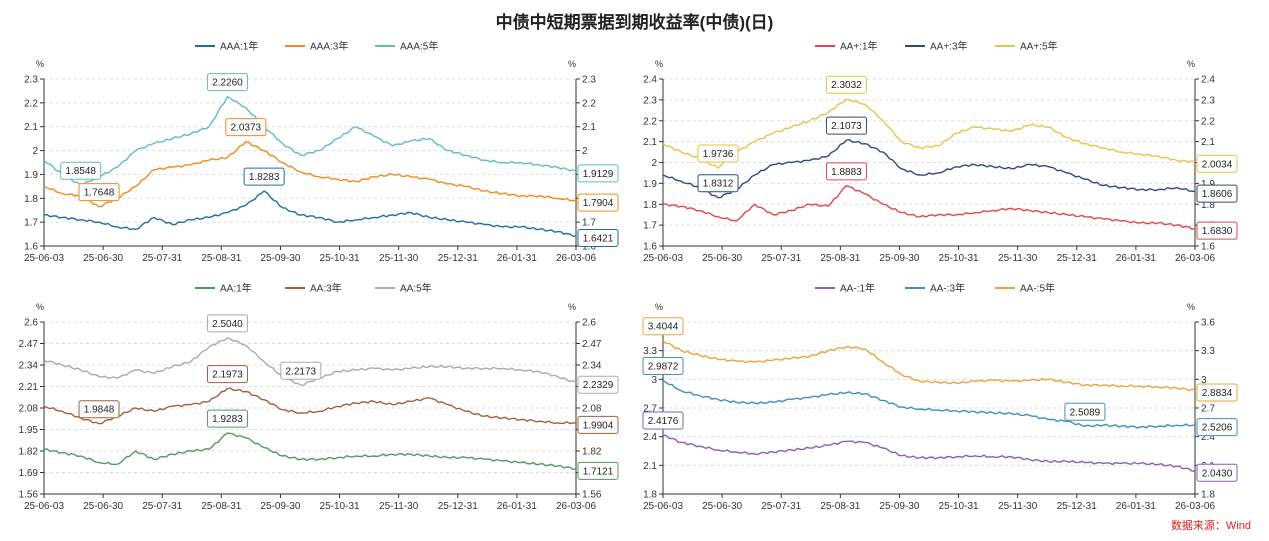  What do you see at coordinates (29, 344) in the screenshot?
I see `y-tick-label-left: 2.47` at bounding box center [29, 344].